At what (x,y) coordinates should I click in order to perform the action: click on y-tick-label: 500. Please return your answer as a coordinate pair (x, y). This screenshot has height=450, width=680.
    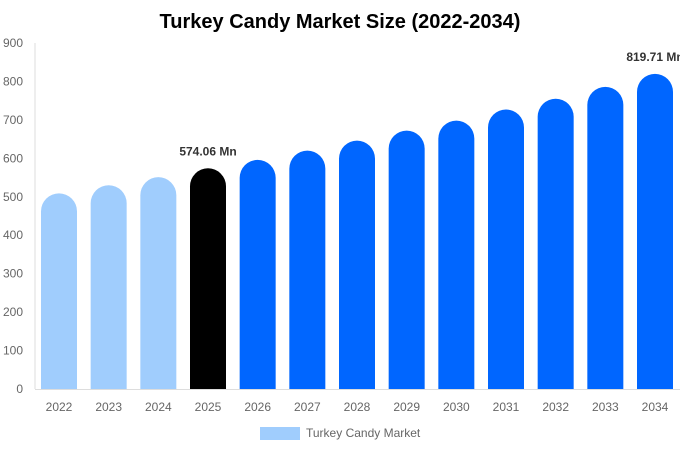
    Looking at the image, I should click on (13, 197).